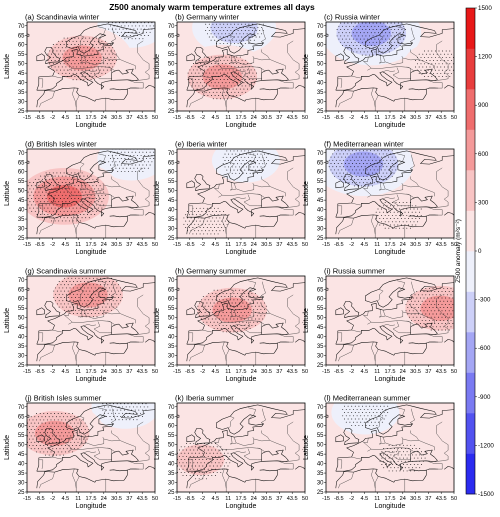 This screenshot has width=500, height=517. I want to click on y-tick-label: 50, so click(21, 319).